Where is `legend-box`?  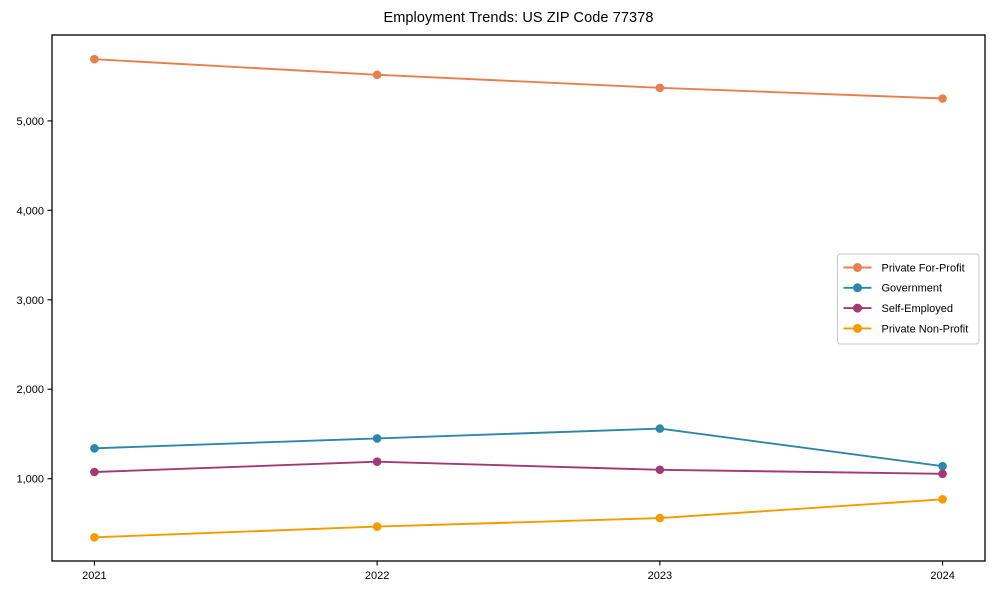 legend-box is located at coordinates (908, 299).